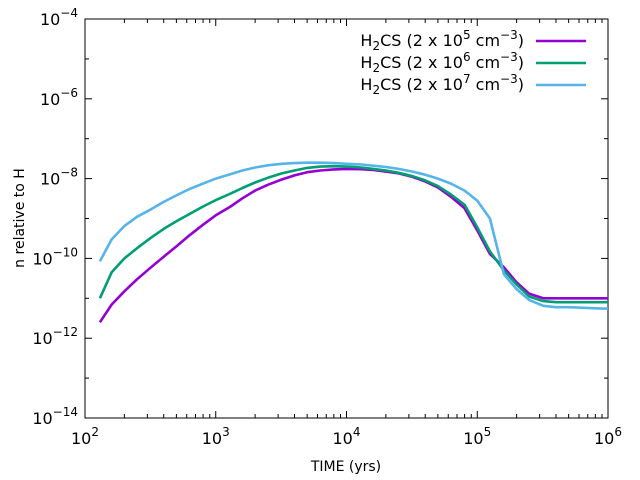 The image size is (640, 480). What do you see at coordinates (59, 177) in the screenshot?
I see `y-tick-label: 10⁻⁸` at bounding box center [59, 177].